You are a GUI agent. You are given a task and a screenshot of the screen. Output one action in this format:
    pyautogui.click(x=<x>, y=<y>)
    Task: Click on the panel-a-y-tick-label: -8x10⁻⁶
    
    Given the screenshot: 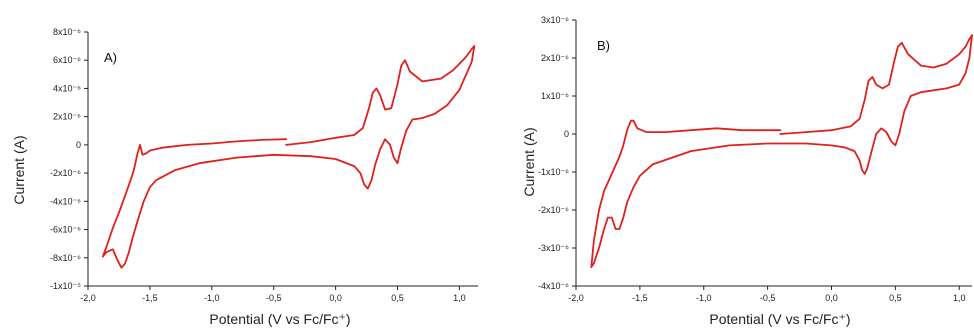 What is the action you would take?
    pyautogui.click(x=65, y=258)
    